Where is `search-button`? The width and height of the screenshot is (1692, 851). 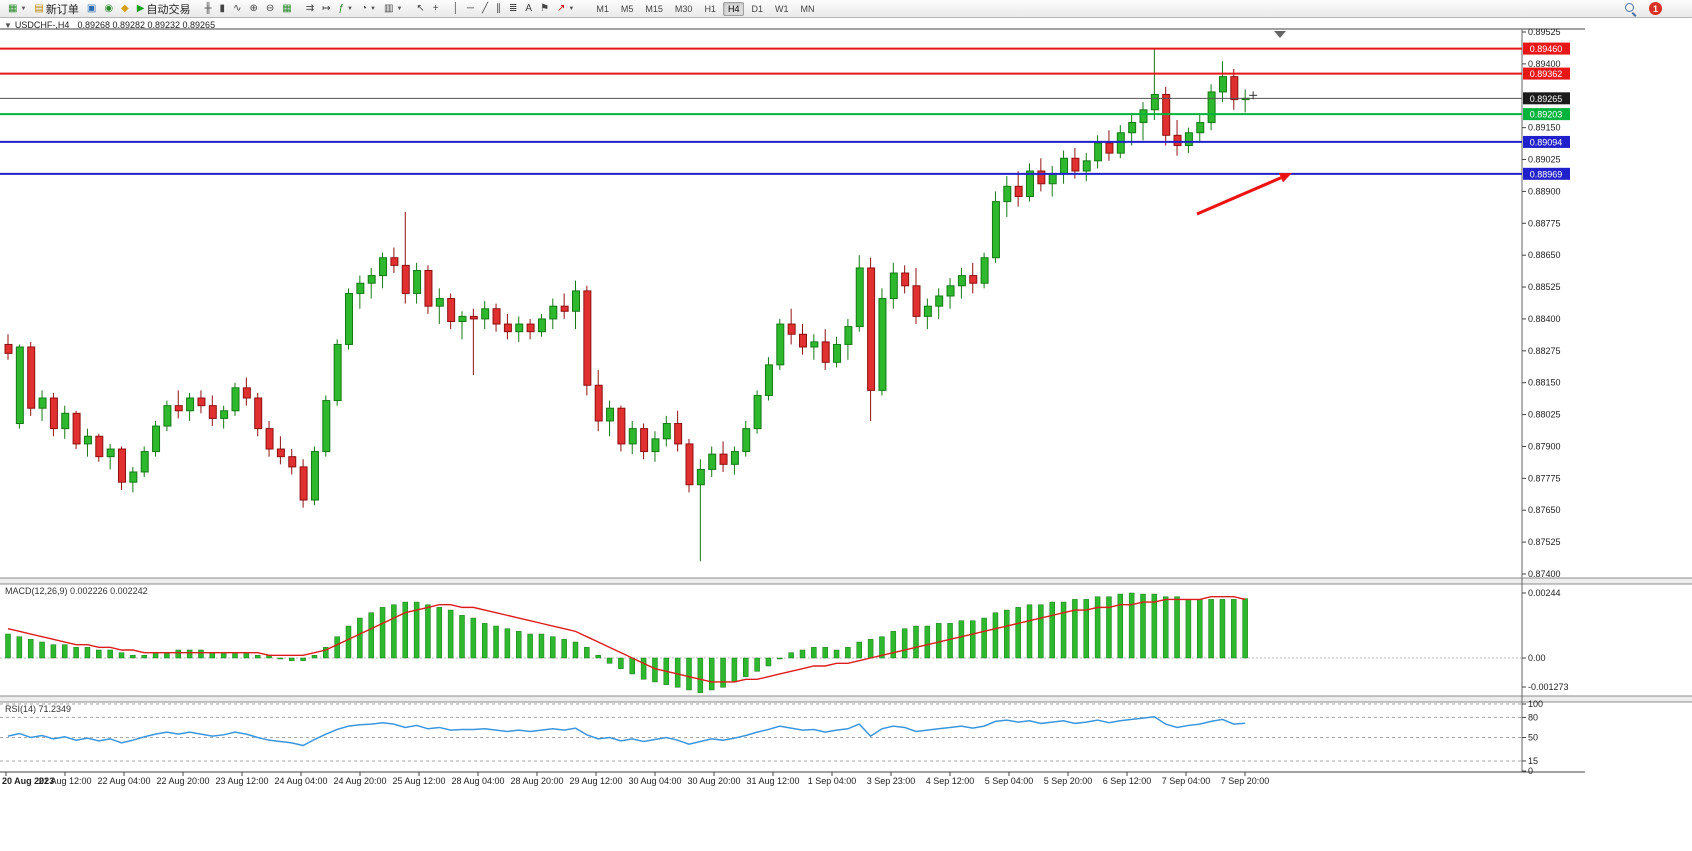
search-button is located at coordinates (1631, 9).